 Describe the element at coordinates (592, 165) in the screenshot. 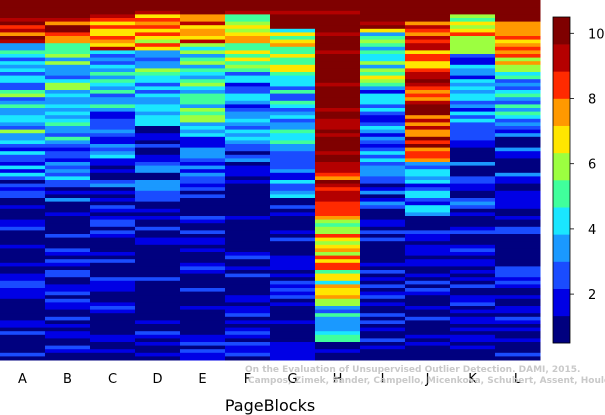

I see `colorbar-tick-label: 6` at that location.